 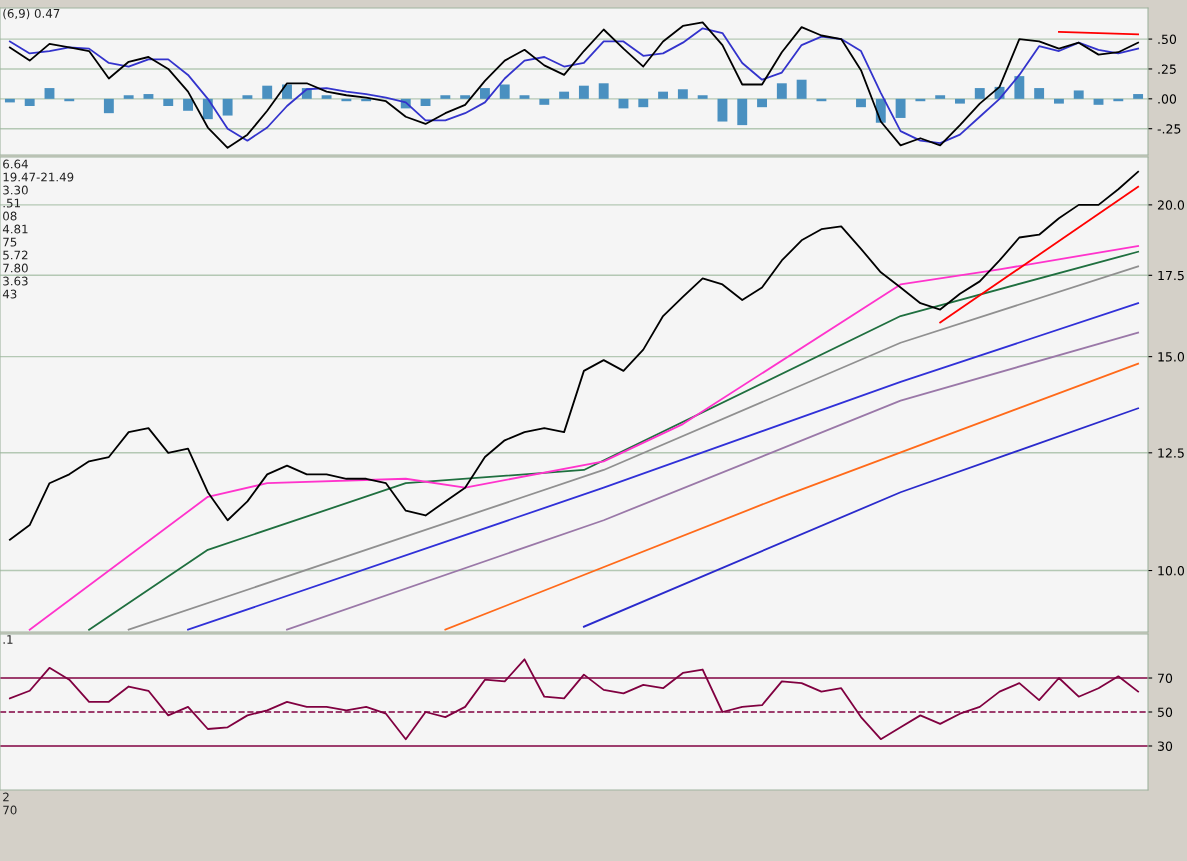 What do you see at coordinates (10, 810) in the screenshot?
I see `text: 70` at bounding box center [10, 810].